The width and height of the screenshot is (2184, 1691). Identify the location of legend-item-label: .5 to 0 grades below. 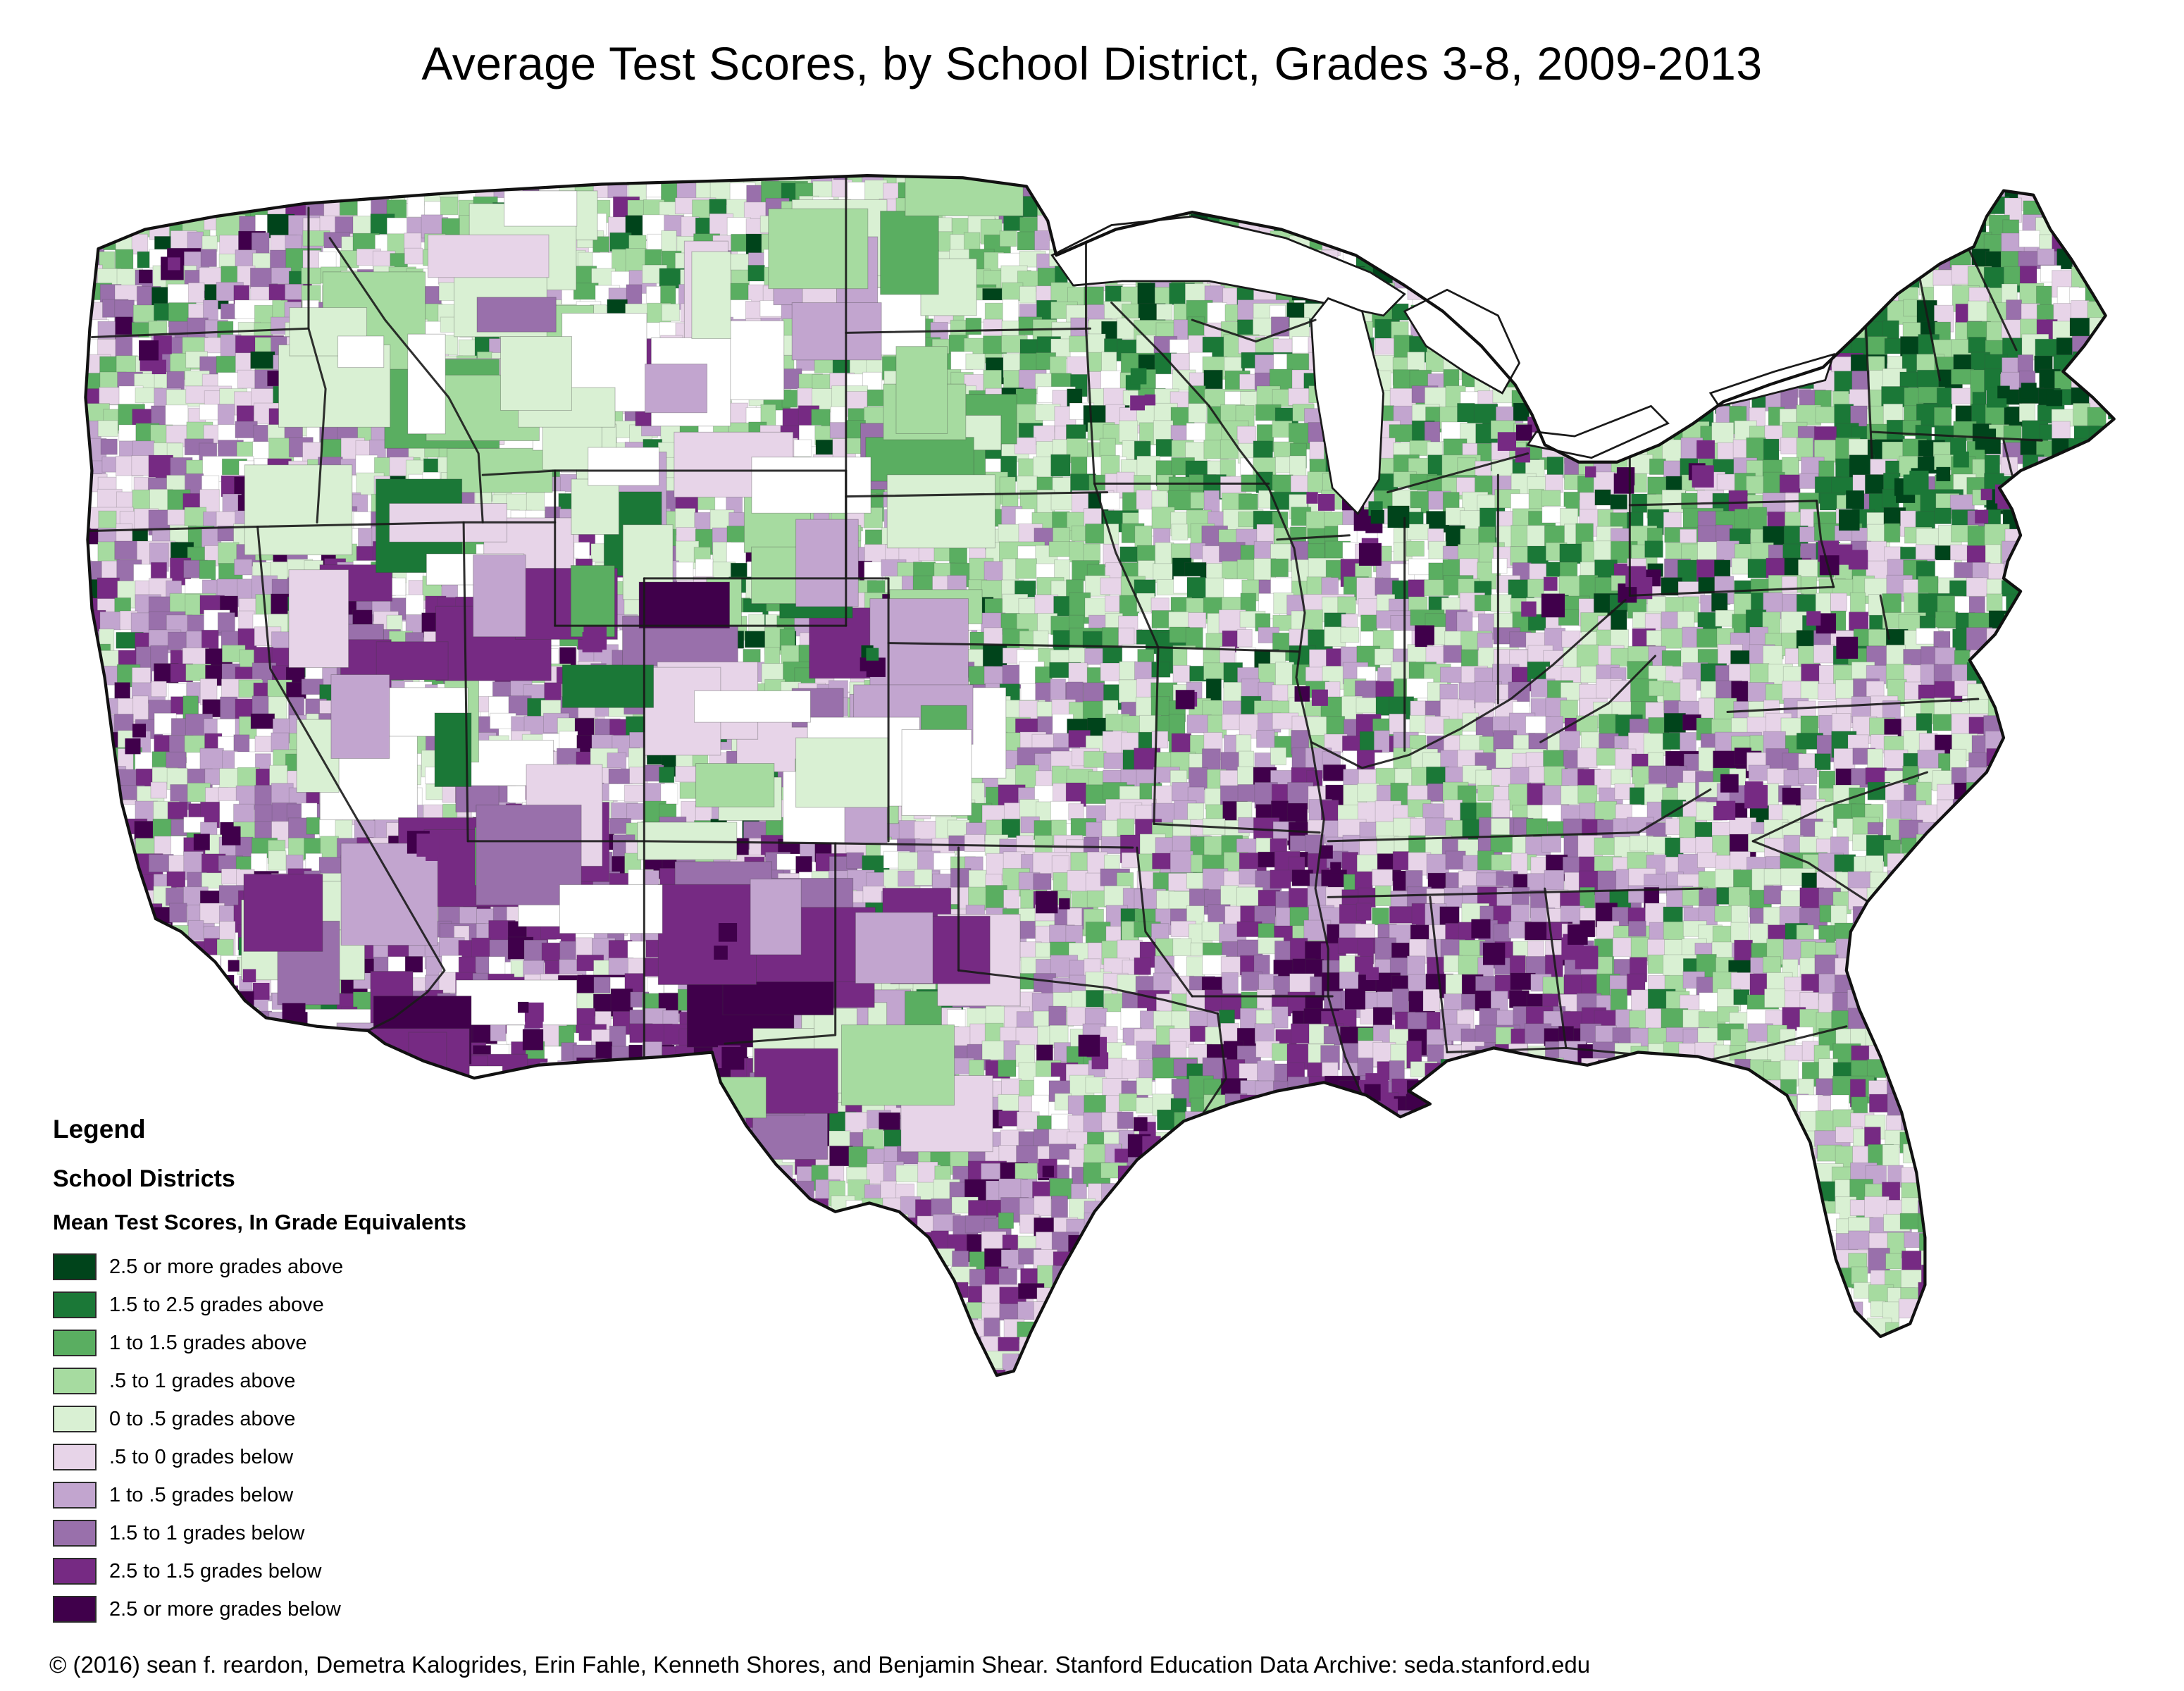
(201, 1457).